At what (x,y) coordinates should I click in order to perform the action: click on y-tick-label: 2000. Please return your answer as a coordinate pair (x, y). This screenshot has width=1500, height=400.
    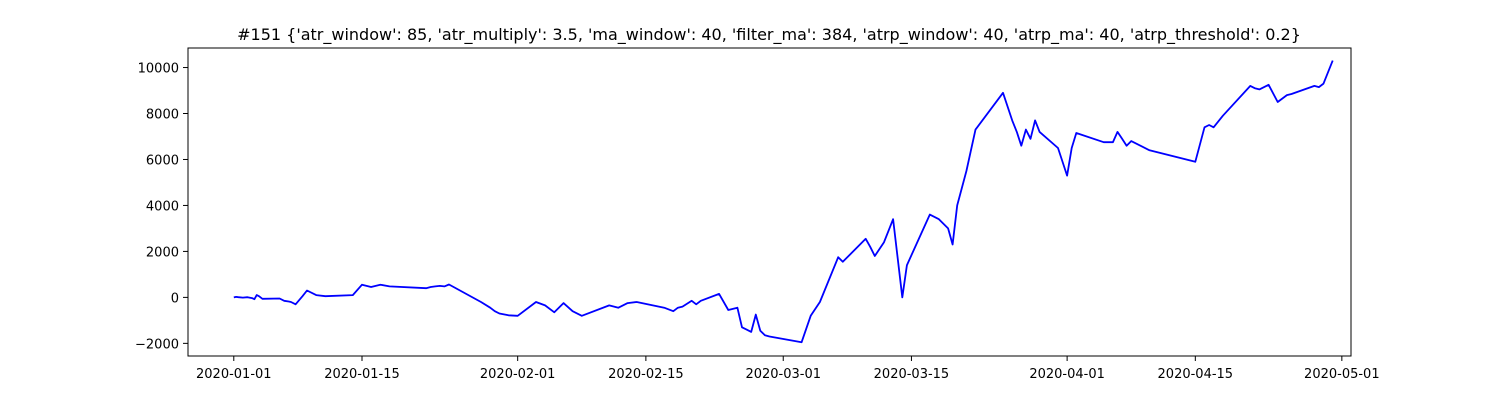
    Looking at the image, I should click on (162, 252).